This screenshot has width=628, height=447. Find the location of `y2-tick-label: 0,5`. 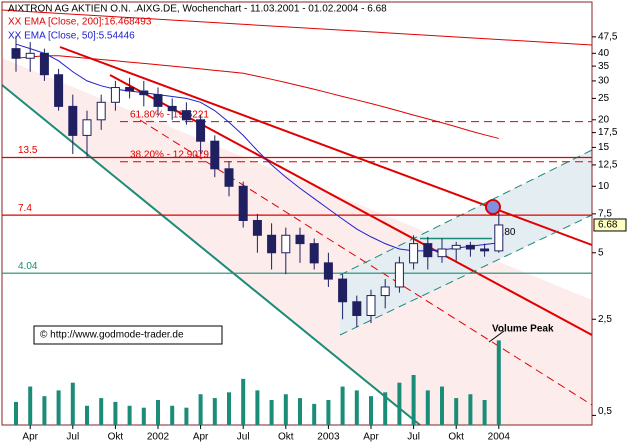

y2-tick-label: 0,5 is located at coordinates (605, 411).